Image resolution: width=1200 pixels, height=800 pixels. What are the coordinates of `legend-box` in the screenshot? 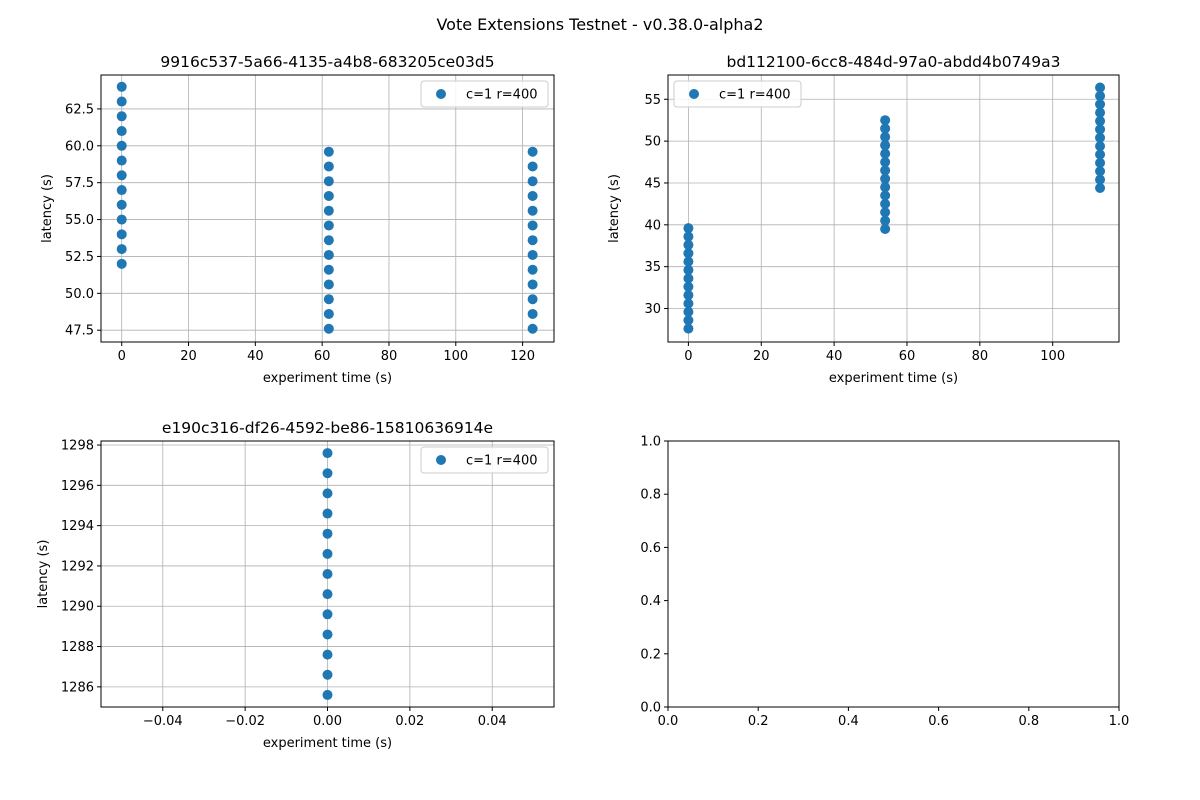 It's located at (737, 94).